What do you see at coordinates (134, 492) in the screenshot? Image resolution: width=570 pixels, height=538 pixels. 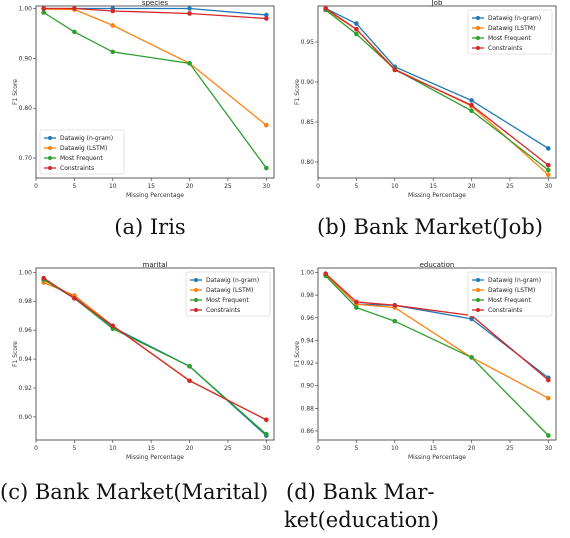 I see `caption-marital: (c) Bank Market(Marital)` at bounding box center [134, 492].